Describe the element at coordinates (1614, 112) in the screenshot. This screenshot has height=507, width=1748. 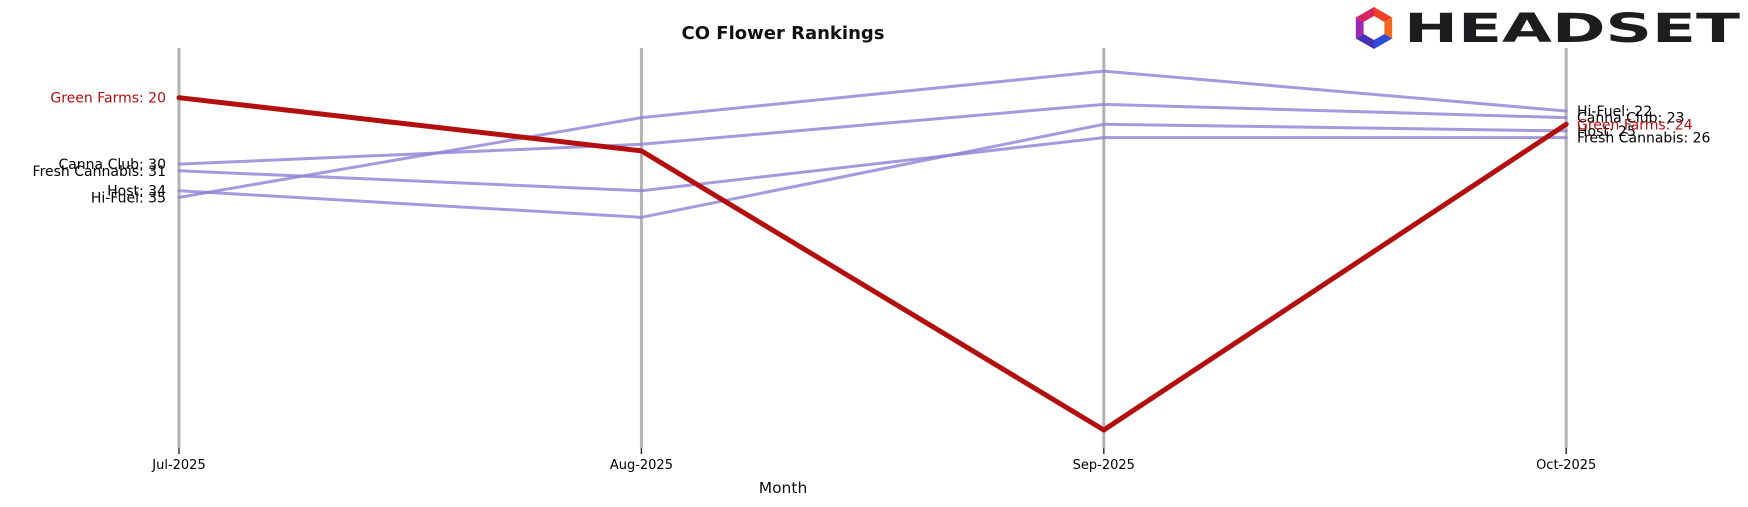
I see `right-label: Hi-Fuel: 22` at that location.